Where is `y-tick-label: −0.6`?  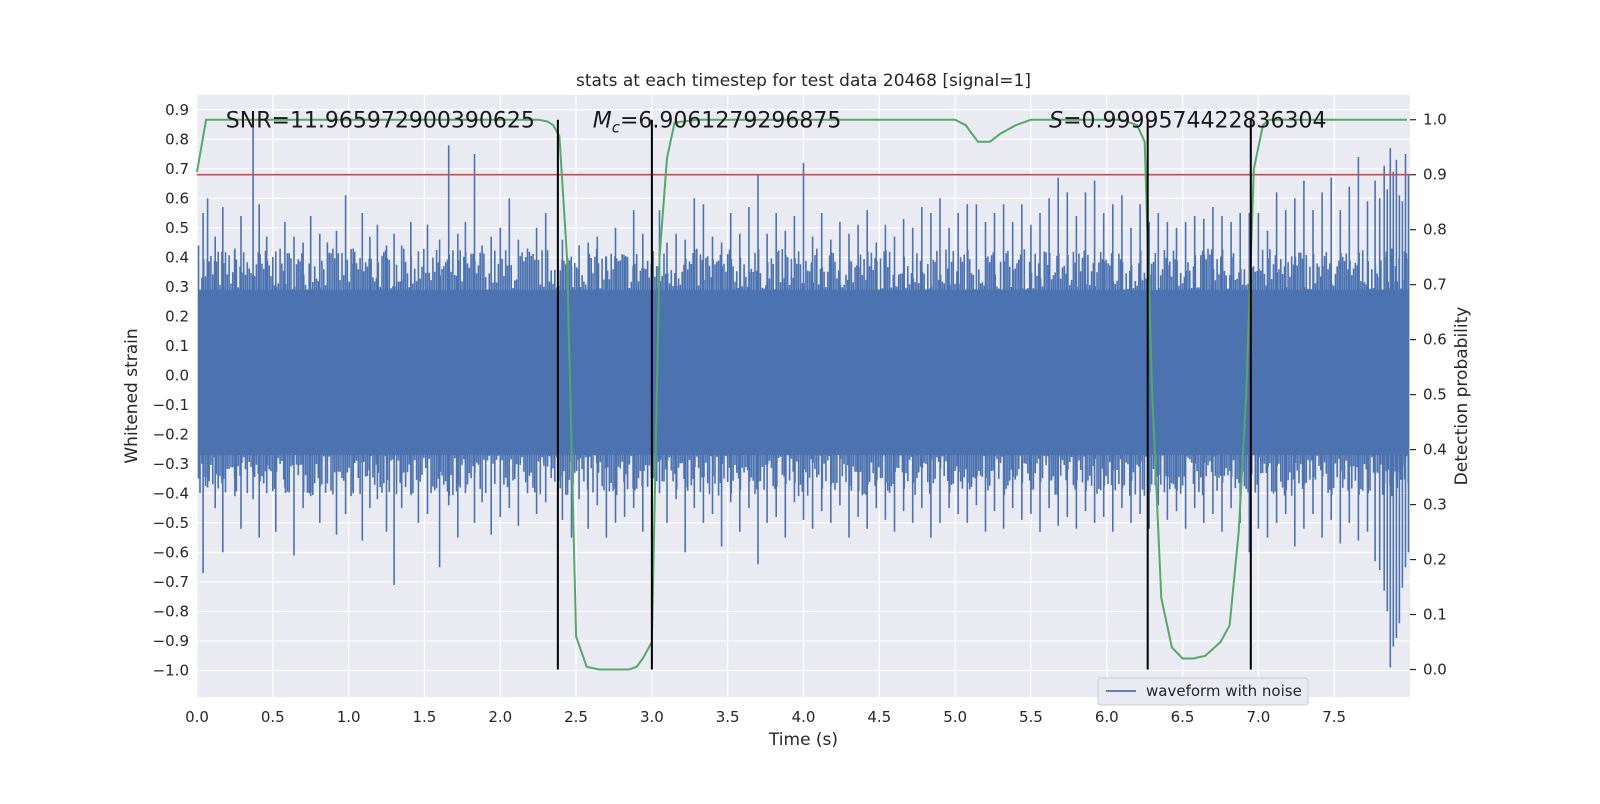
y-tick-label: −0.6 is located at coordinates (171, 552).